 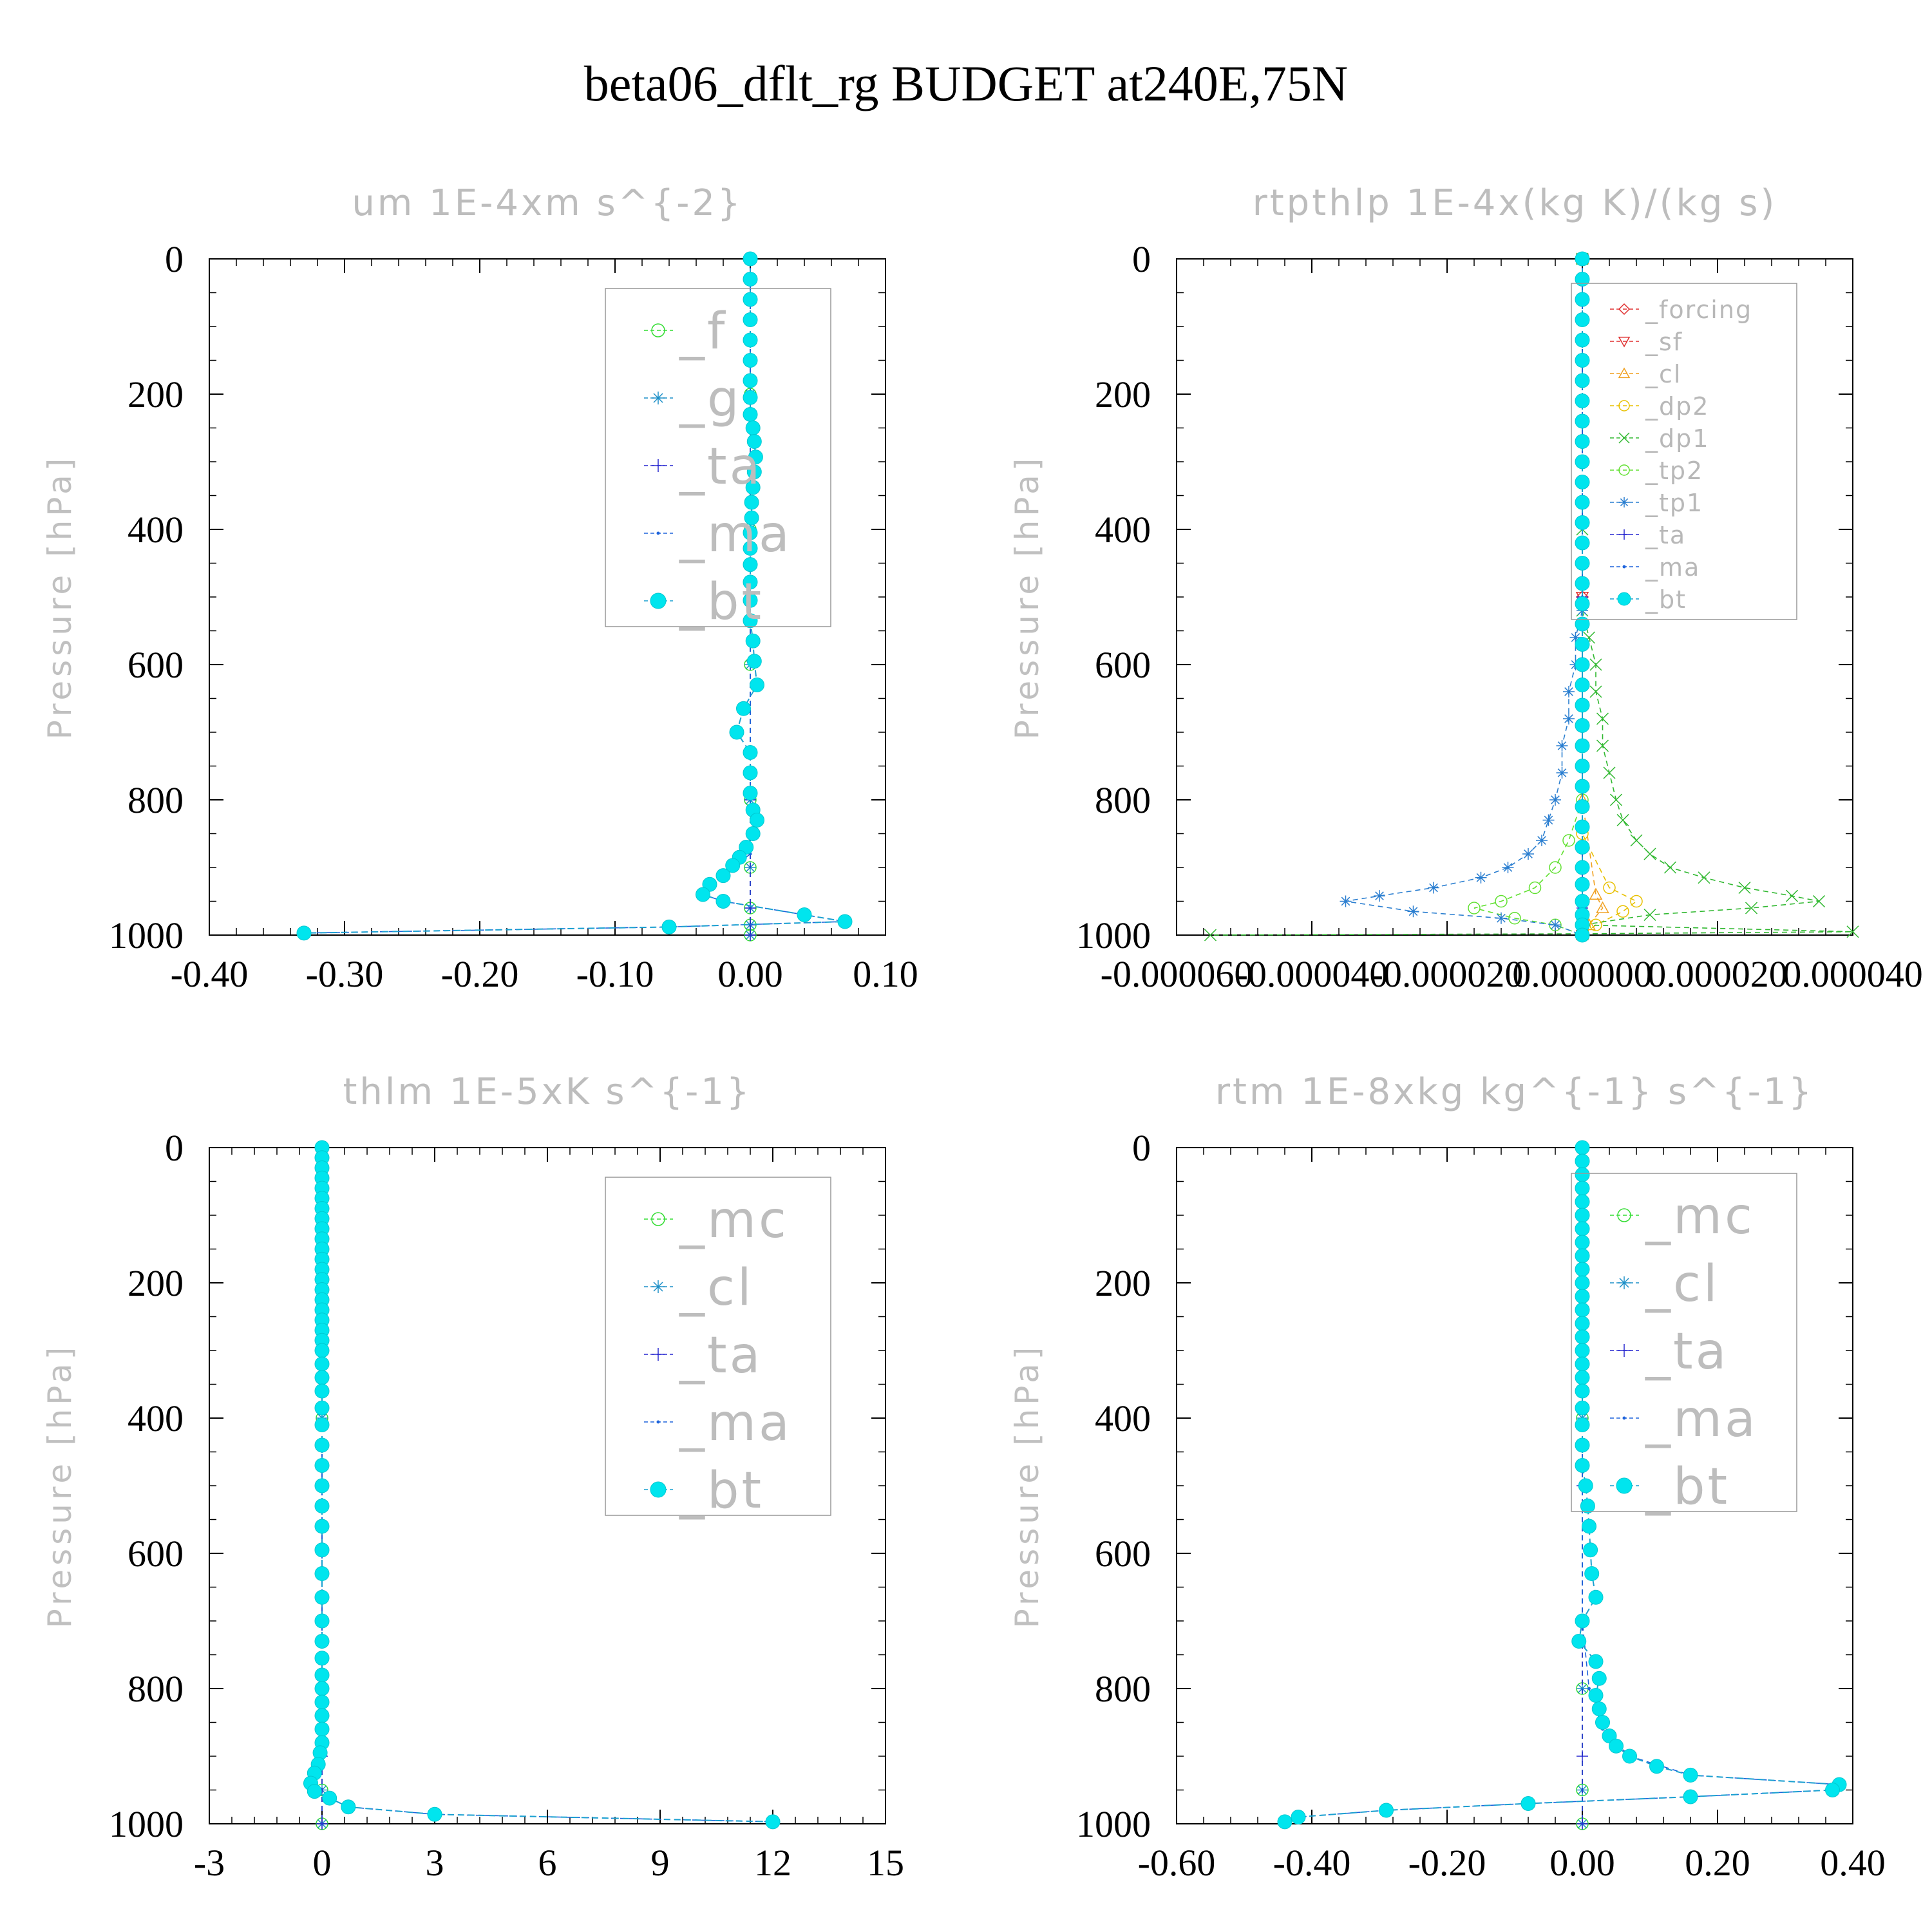 I want to click on y-tick-label: 200, so click(x=156, y=395).